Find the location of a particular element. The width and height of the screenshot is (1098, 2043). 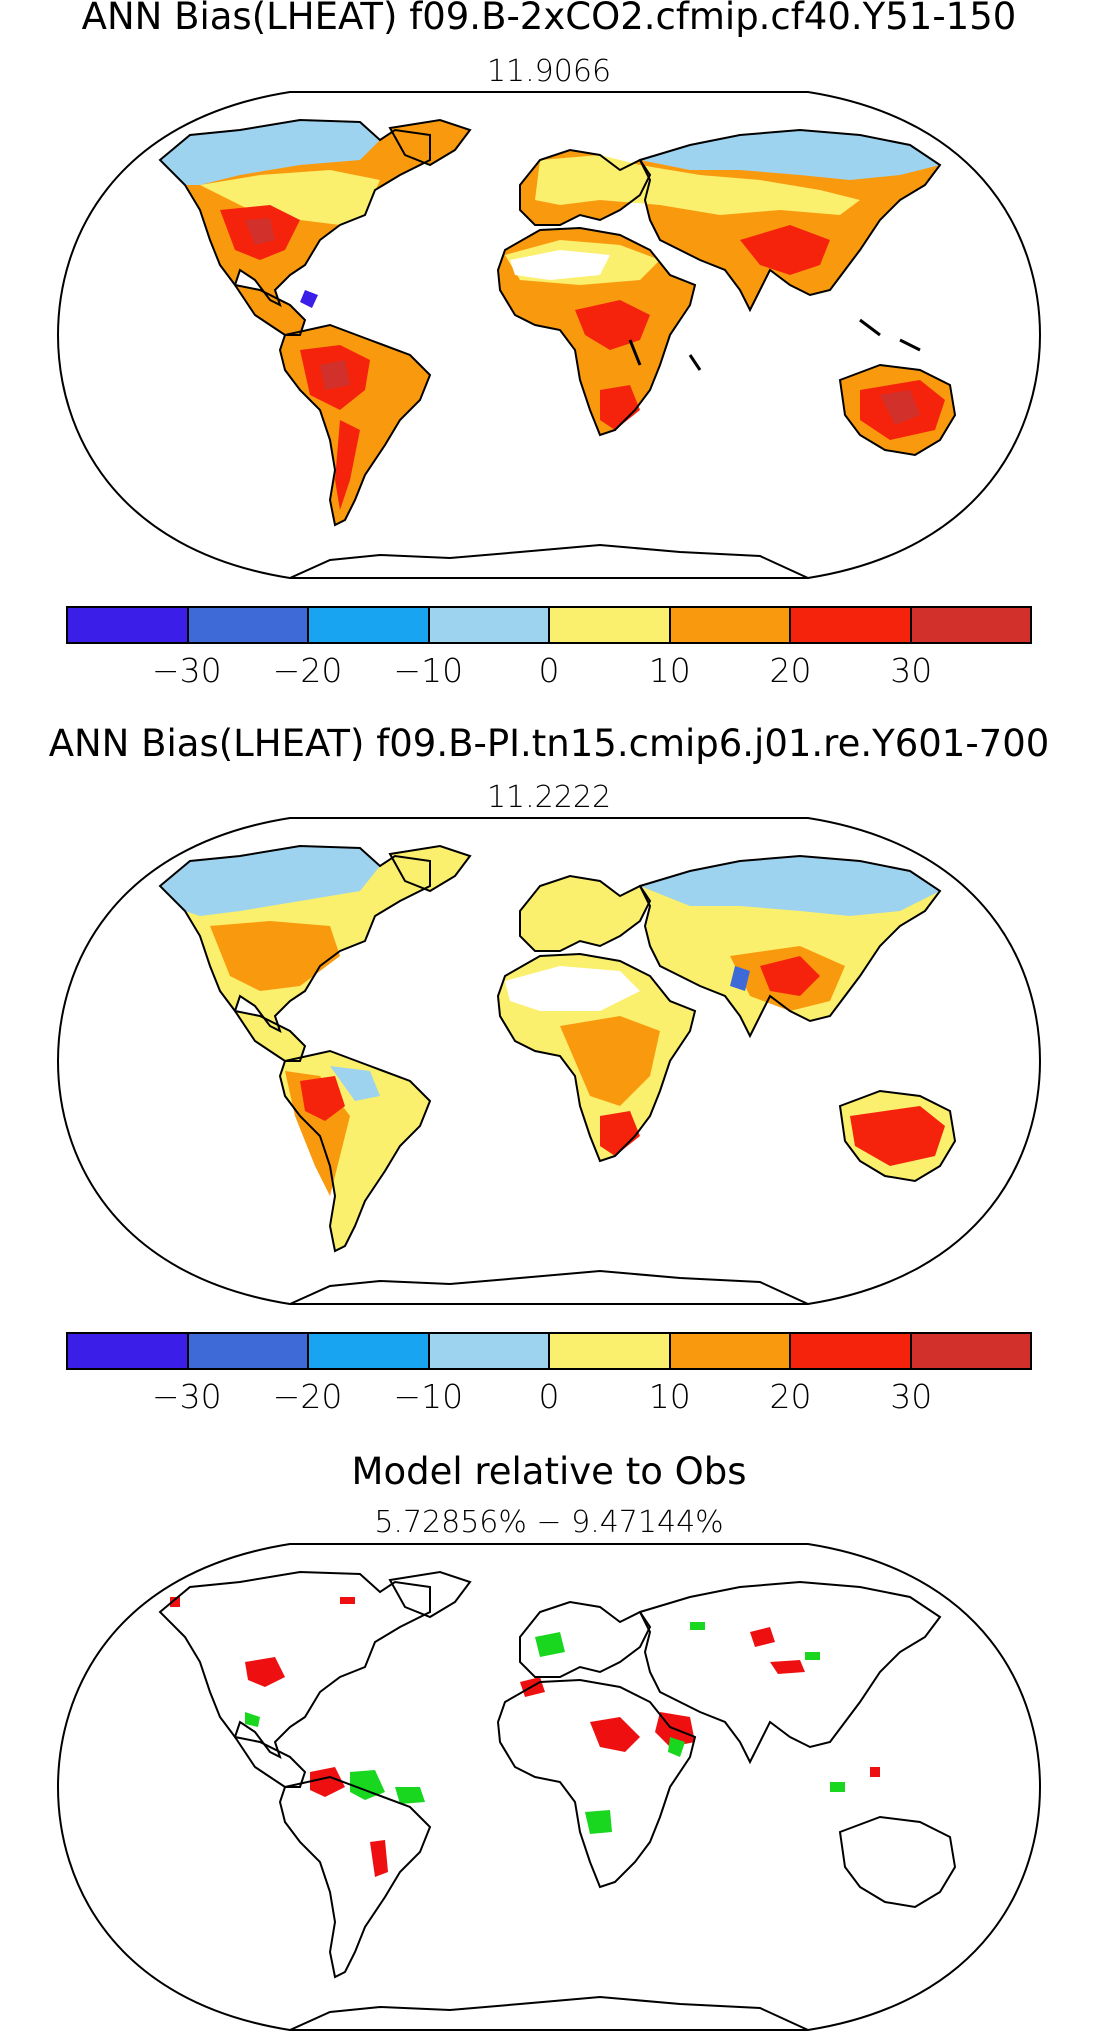

panel-3-subtitle: 5.72856% − 9.47144% is located at coordinates (549, 1522).